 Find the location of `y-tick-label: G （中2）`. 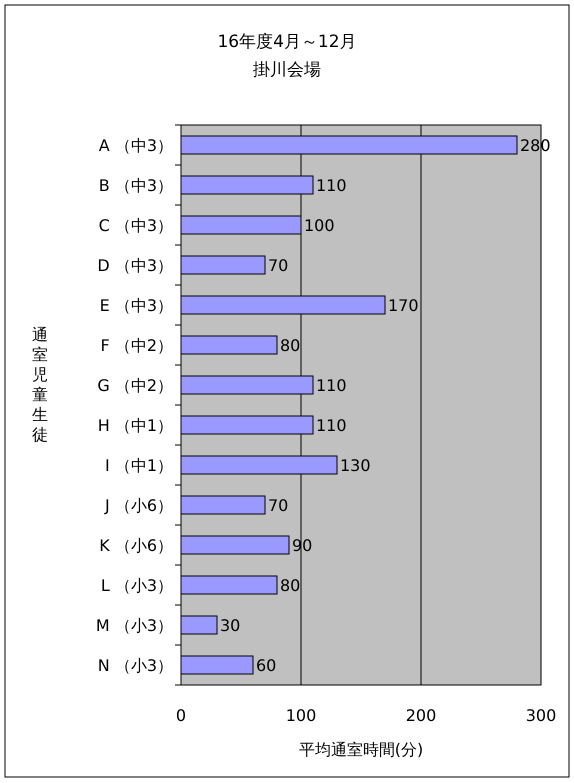

y-tick-label: G （中2） is located at coordinates (135, 385).